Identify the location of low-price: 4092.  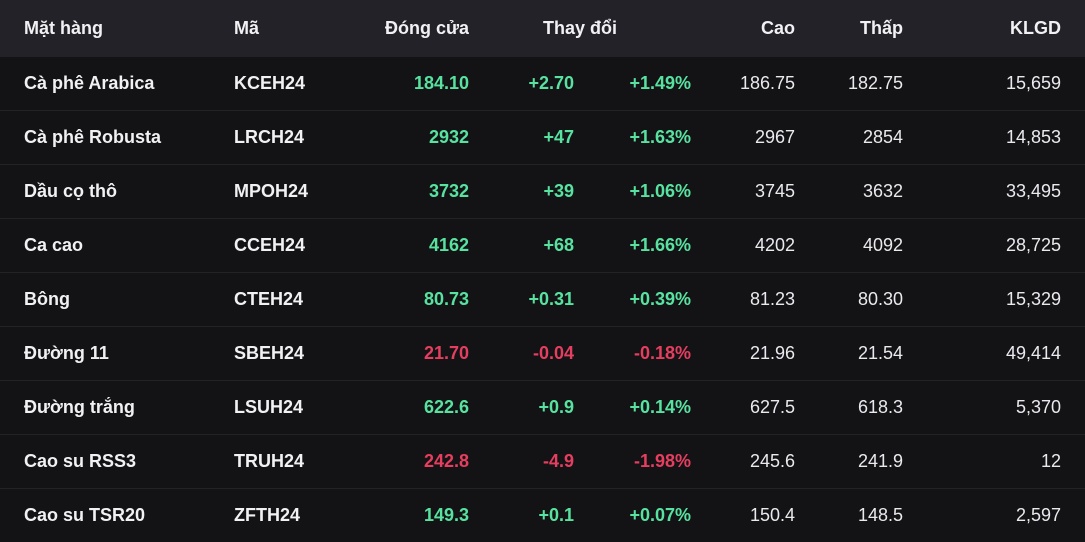
(882, 245).